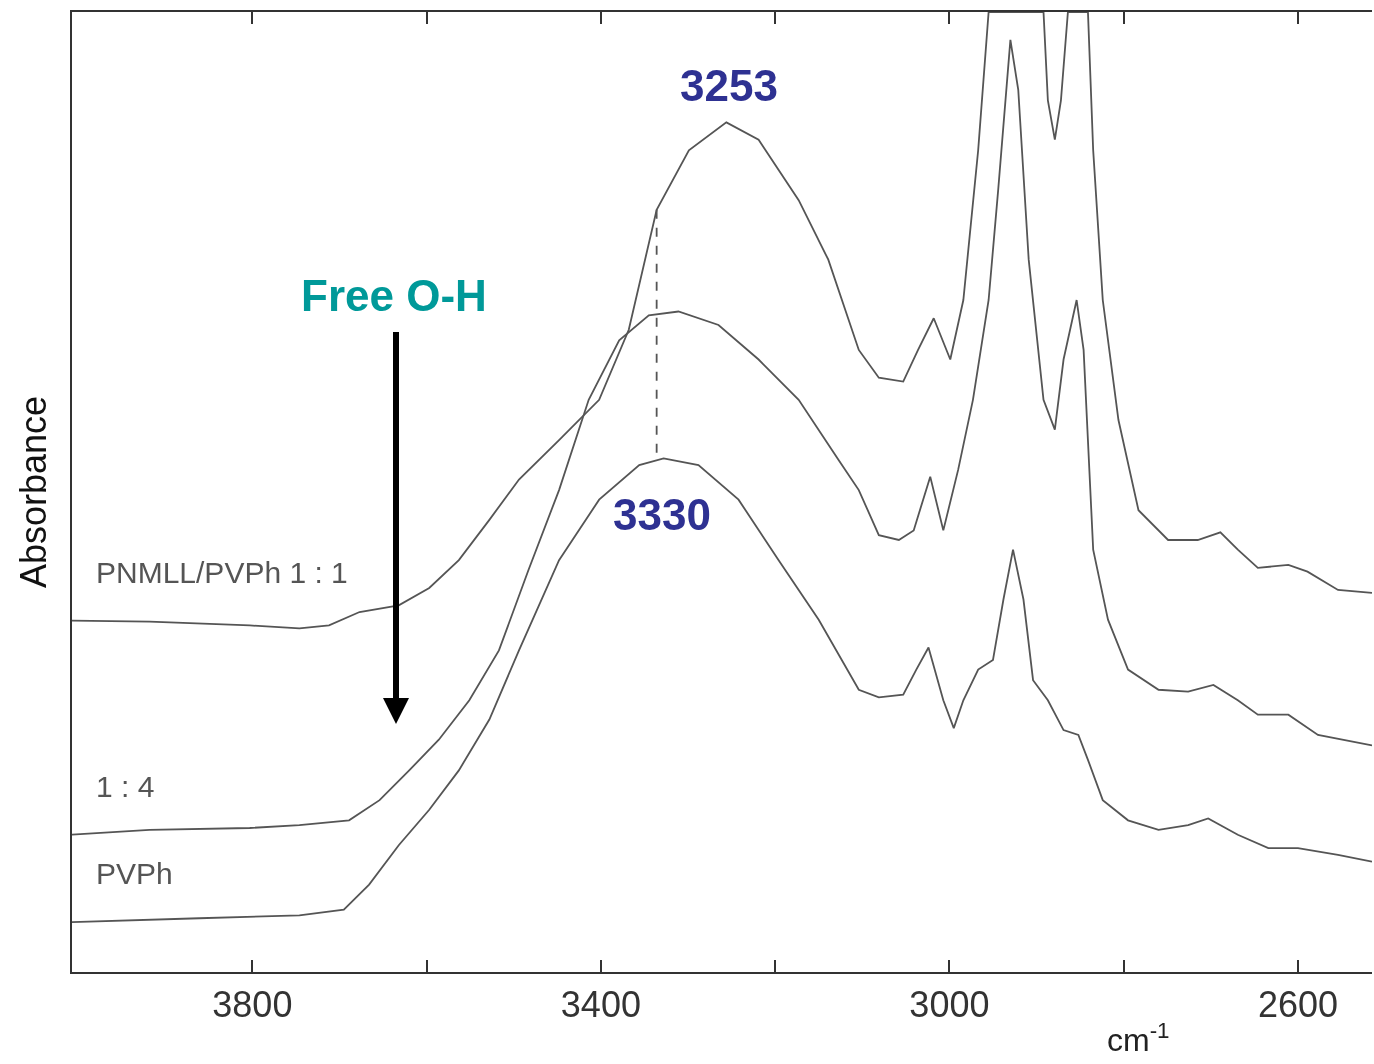 The height and width of the screenshot is (1064, 1374). What do you see at coordinates (34, 492) in the screenshot?
I see `y-axis-title: Absorbance` at bounding box center [34, 492].